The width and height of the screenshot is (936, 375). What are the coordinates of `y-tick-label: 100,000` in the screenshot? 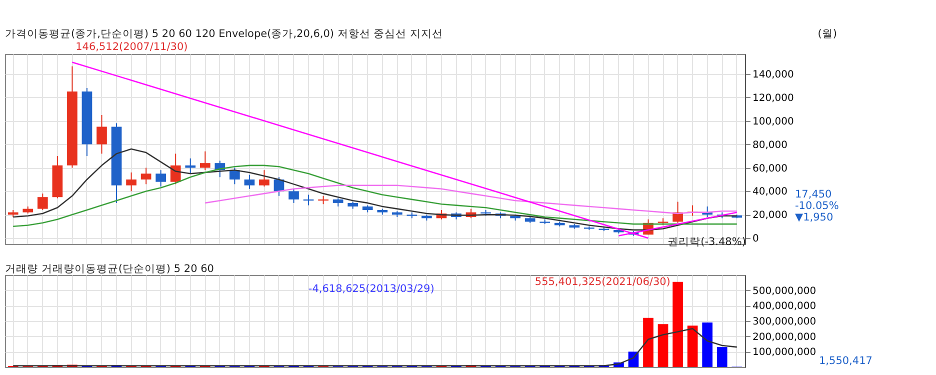 It's located at (773, 122).